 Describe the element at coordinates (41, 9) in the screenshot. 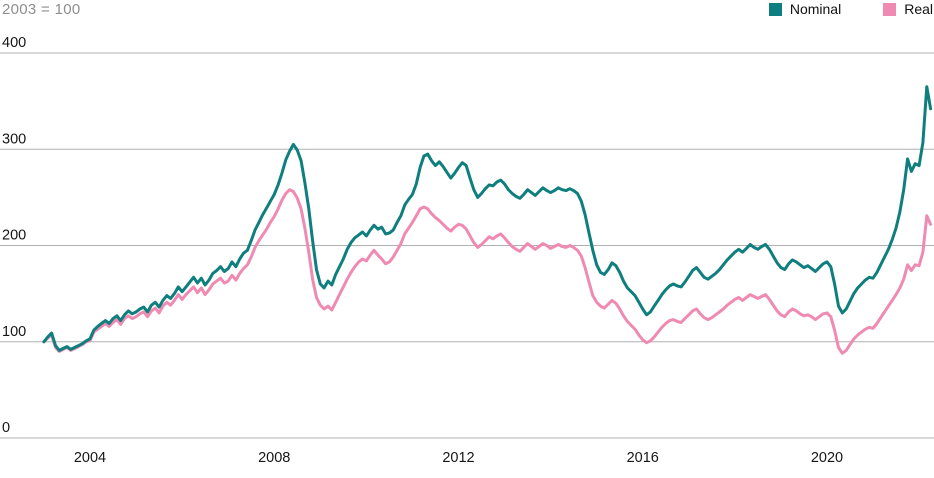

I see `index-note: 2003 = 100` at that location.